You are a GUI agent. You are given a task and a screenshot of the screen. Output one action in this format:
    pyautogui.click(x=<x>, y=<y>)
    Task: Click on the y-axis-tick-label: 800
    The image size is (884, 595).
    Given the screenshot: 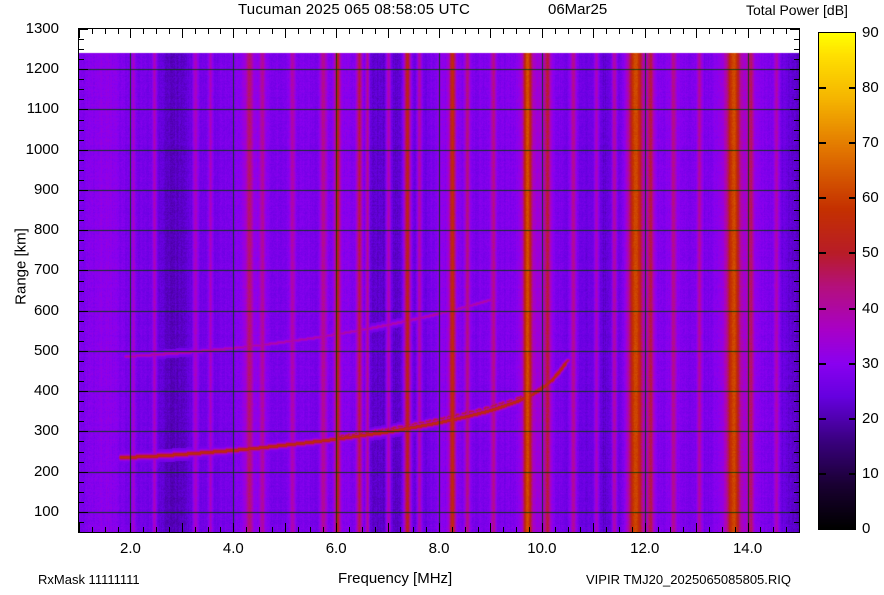 What is the action you would take?
    pyautogui.click(x=46, y=230)
    